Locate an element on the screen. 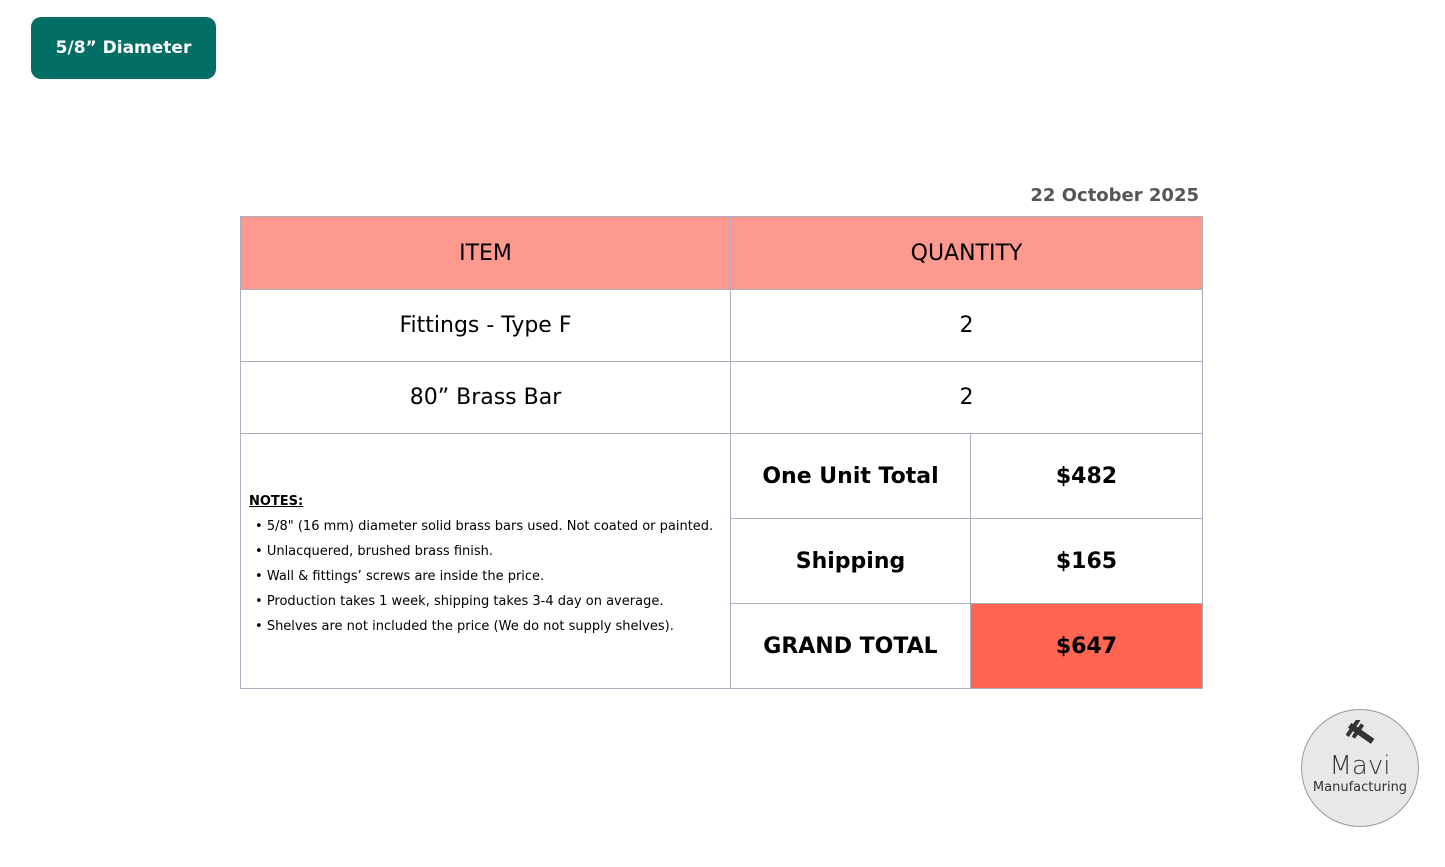 Image resolution: width=1445 pixels, height=867 pixels. unit-total-label: One Unit Total is located at coordinates (850, 476).